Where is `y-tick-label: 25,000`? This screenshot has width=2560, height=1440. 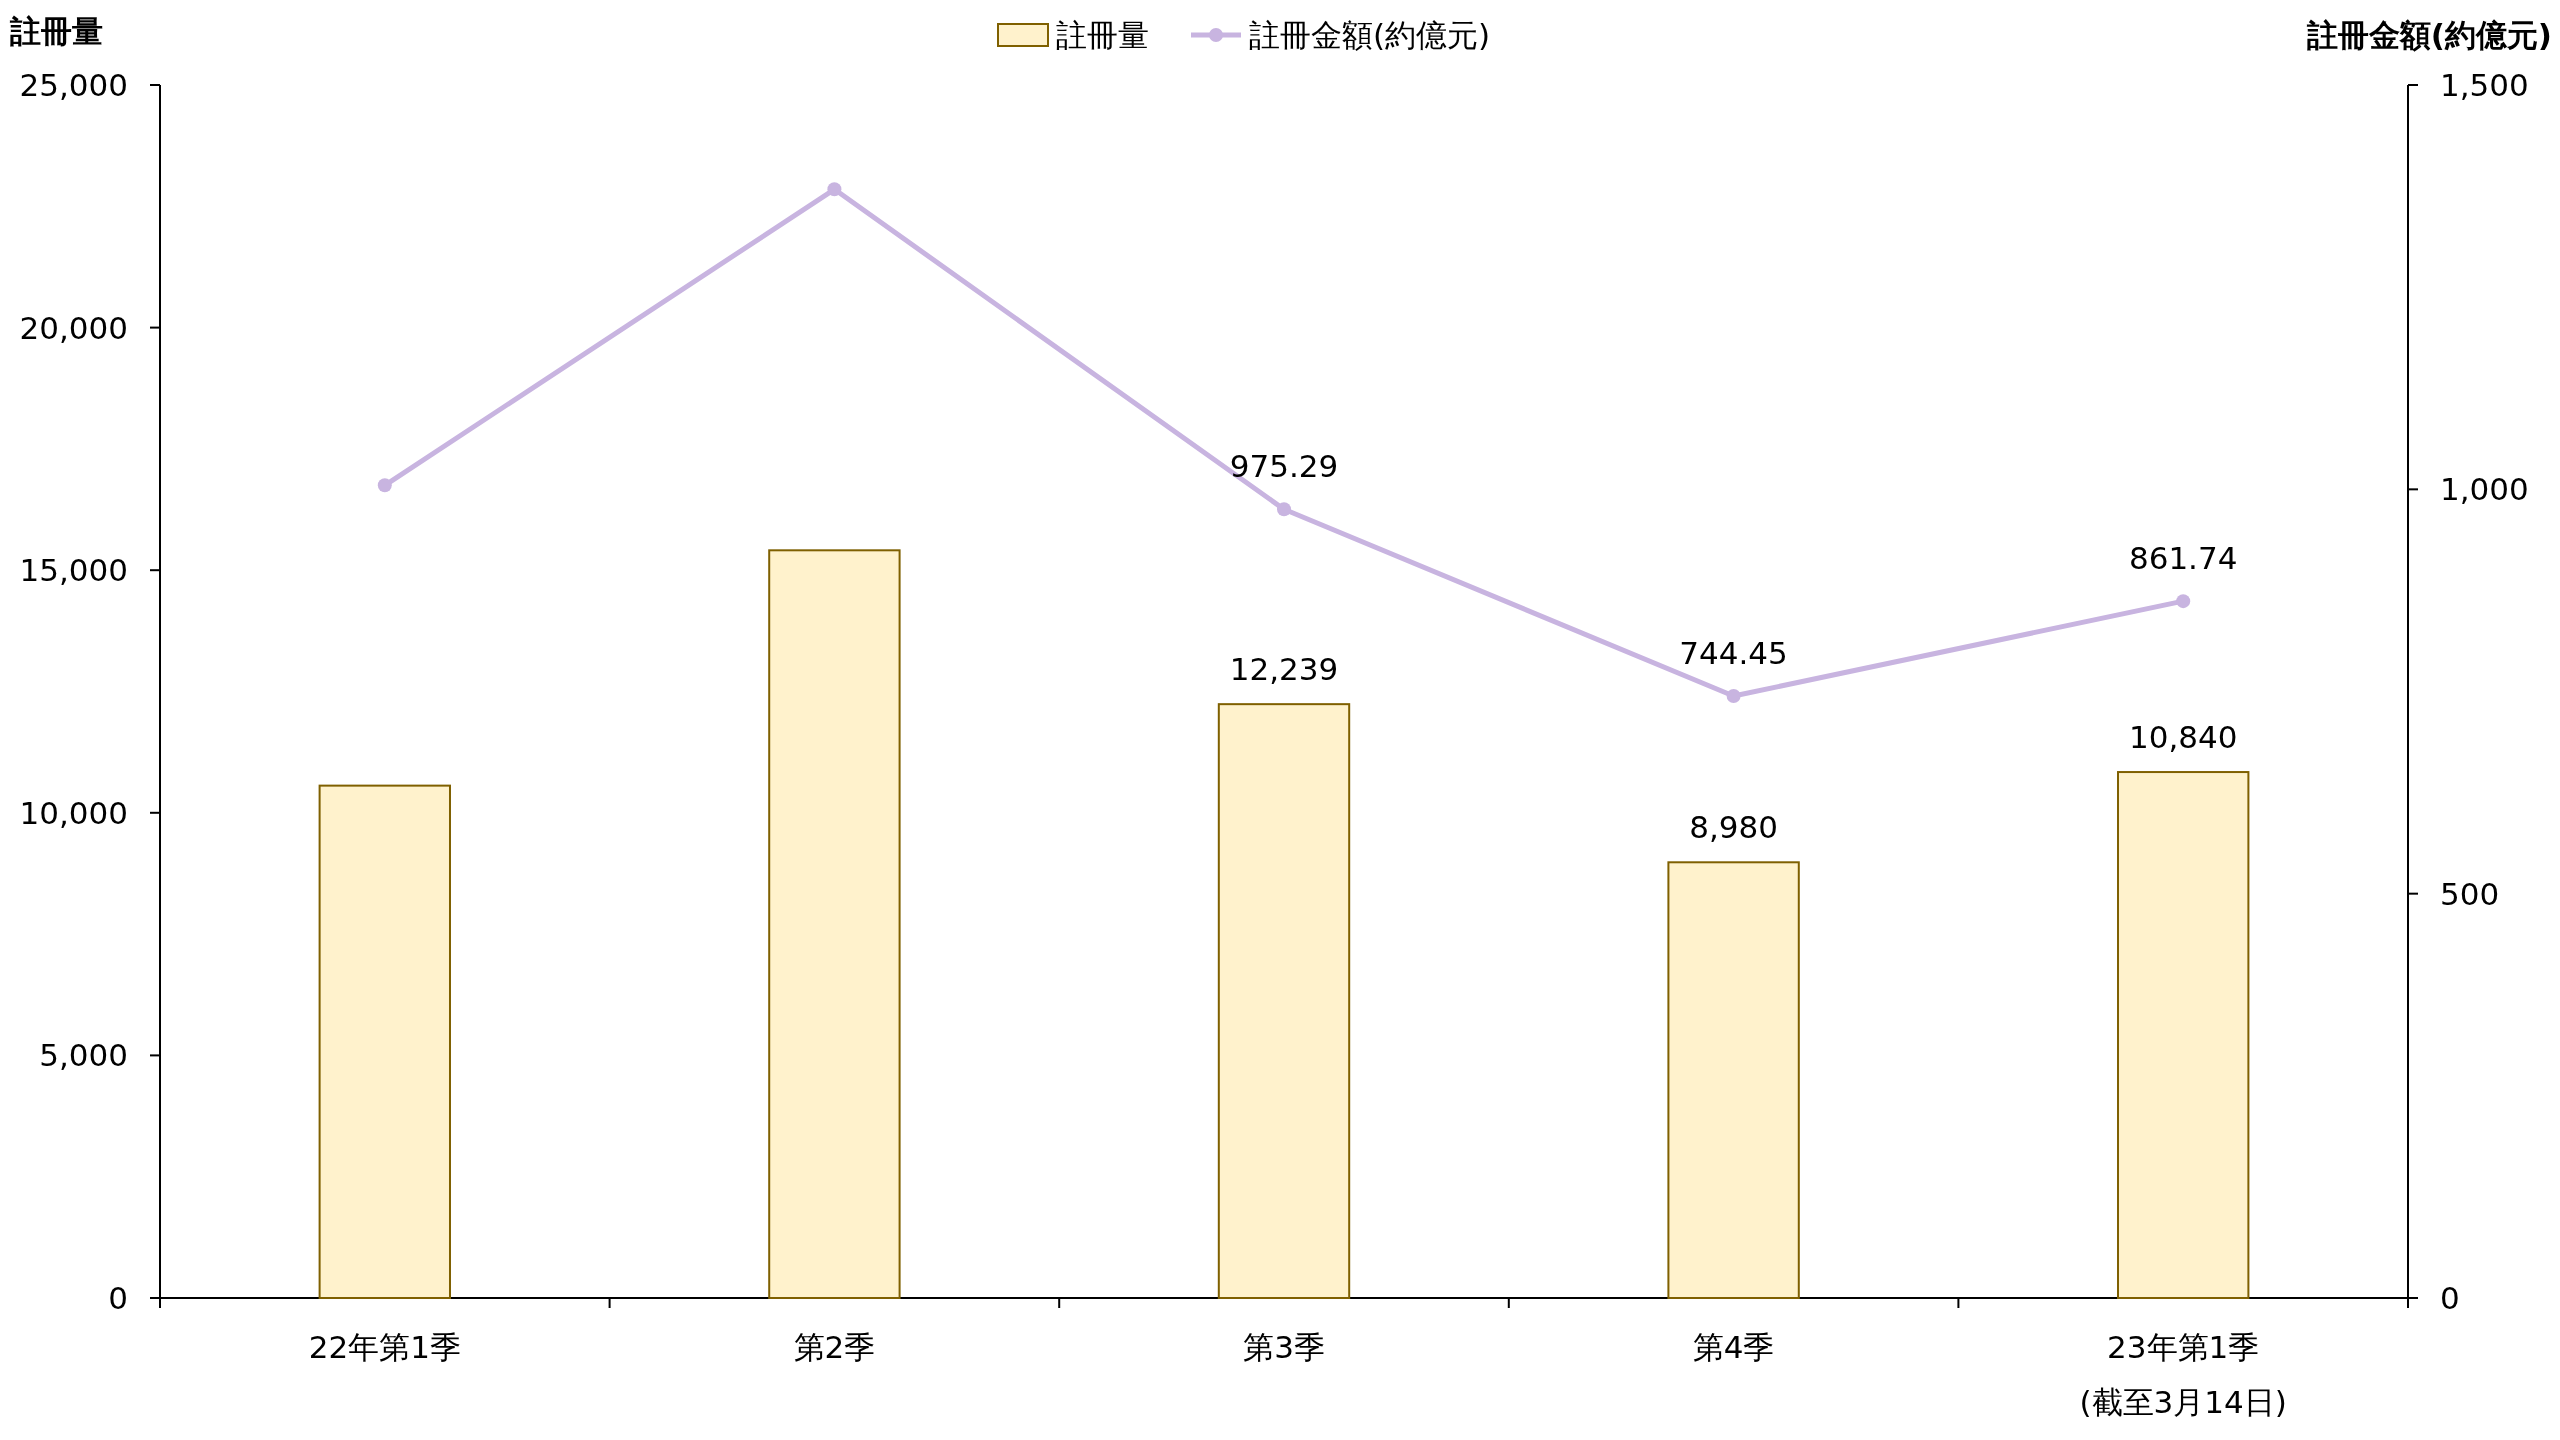
y-tick-label: 25,000 is located at coordinates (73, 85).